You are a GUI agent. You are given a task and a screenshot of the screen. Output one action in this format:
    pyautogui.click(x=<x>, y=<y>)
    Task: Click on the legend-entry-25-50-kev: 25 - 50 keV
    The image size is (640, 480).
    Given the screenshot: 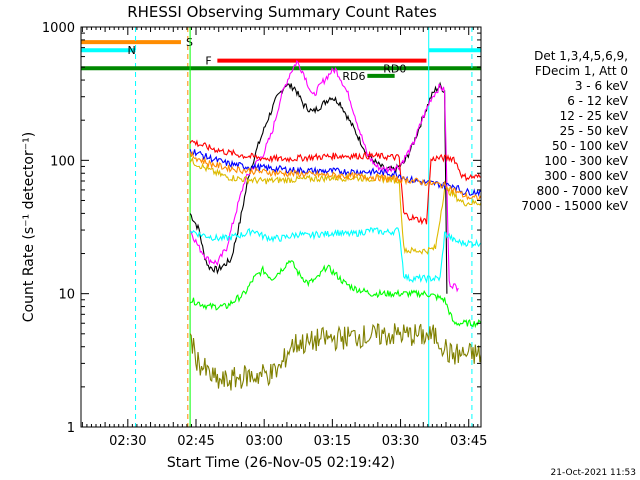 What is the action you would take?
    pyautogui.click(x=594, y=131)
    